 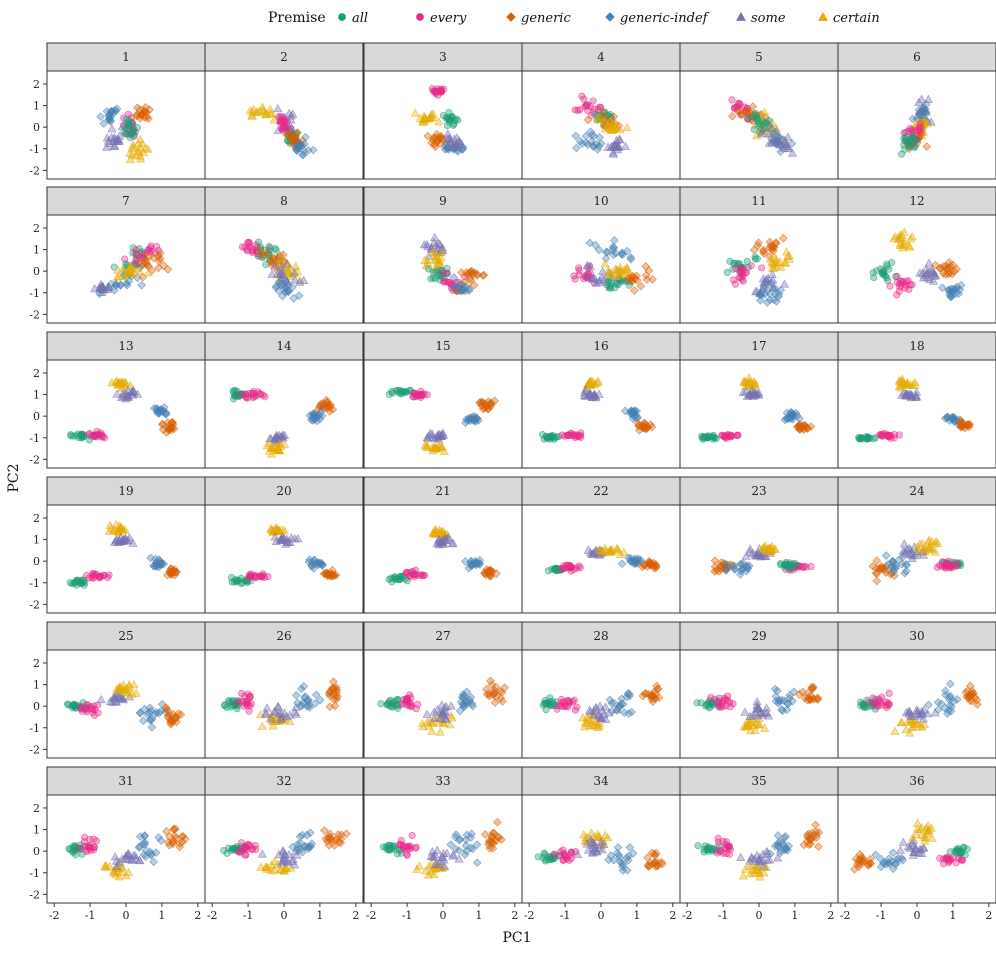 What do you see at coordinates (761, 18) in the screenshot?
I see `legend-item-some: some` at bounding box center [761, 18].